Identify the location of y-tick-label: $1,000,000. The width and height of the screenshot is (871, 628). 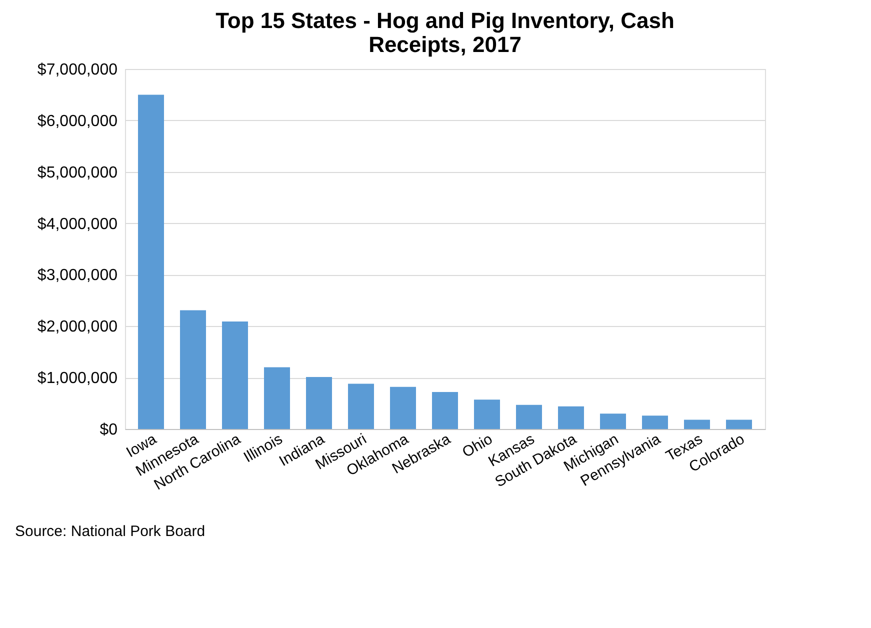
(77, 379).